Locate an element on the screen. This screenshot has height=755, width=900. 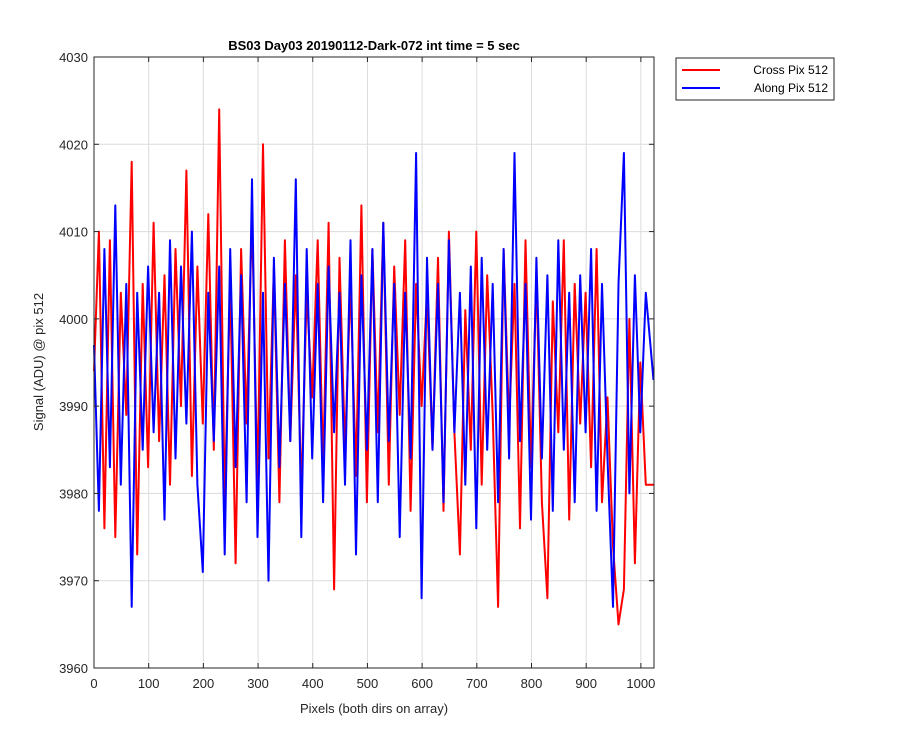
x-tick-label: 900 is located at coordinates (586, 683).